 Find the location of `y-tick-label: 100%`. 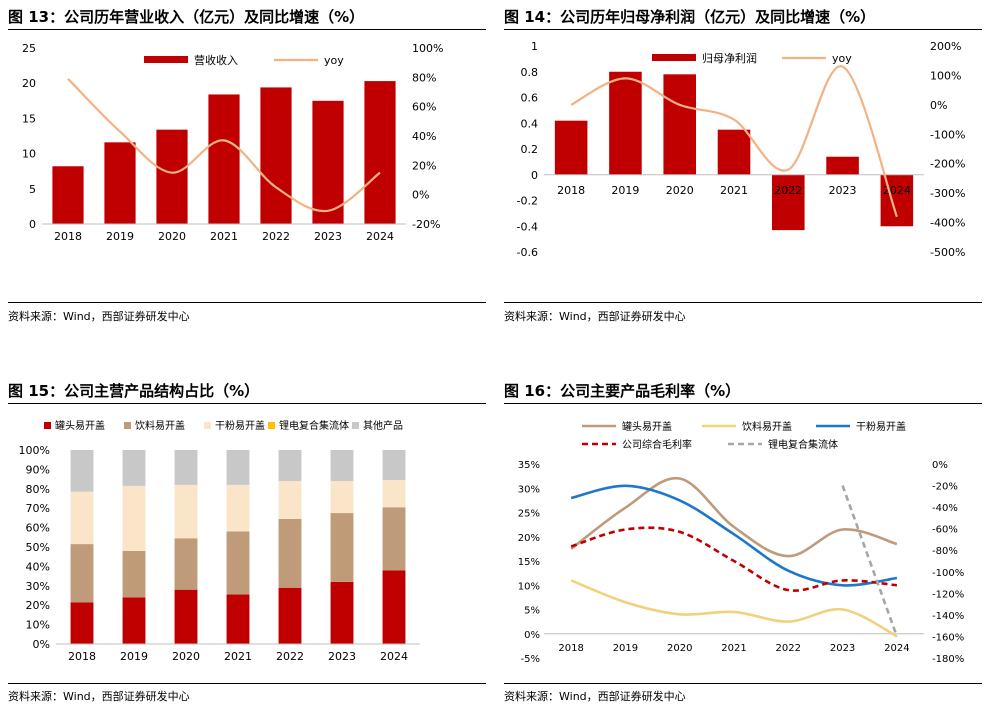

y-tick-label: 100% is located at coordinates (34, 450).